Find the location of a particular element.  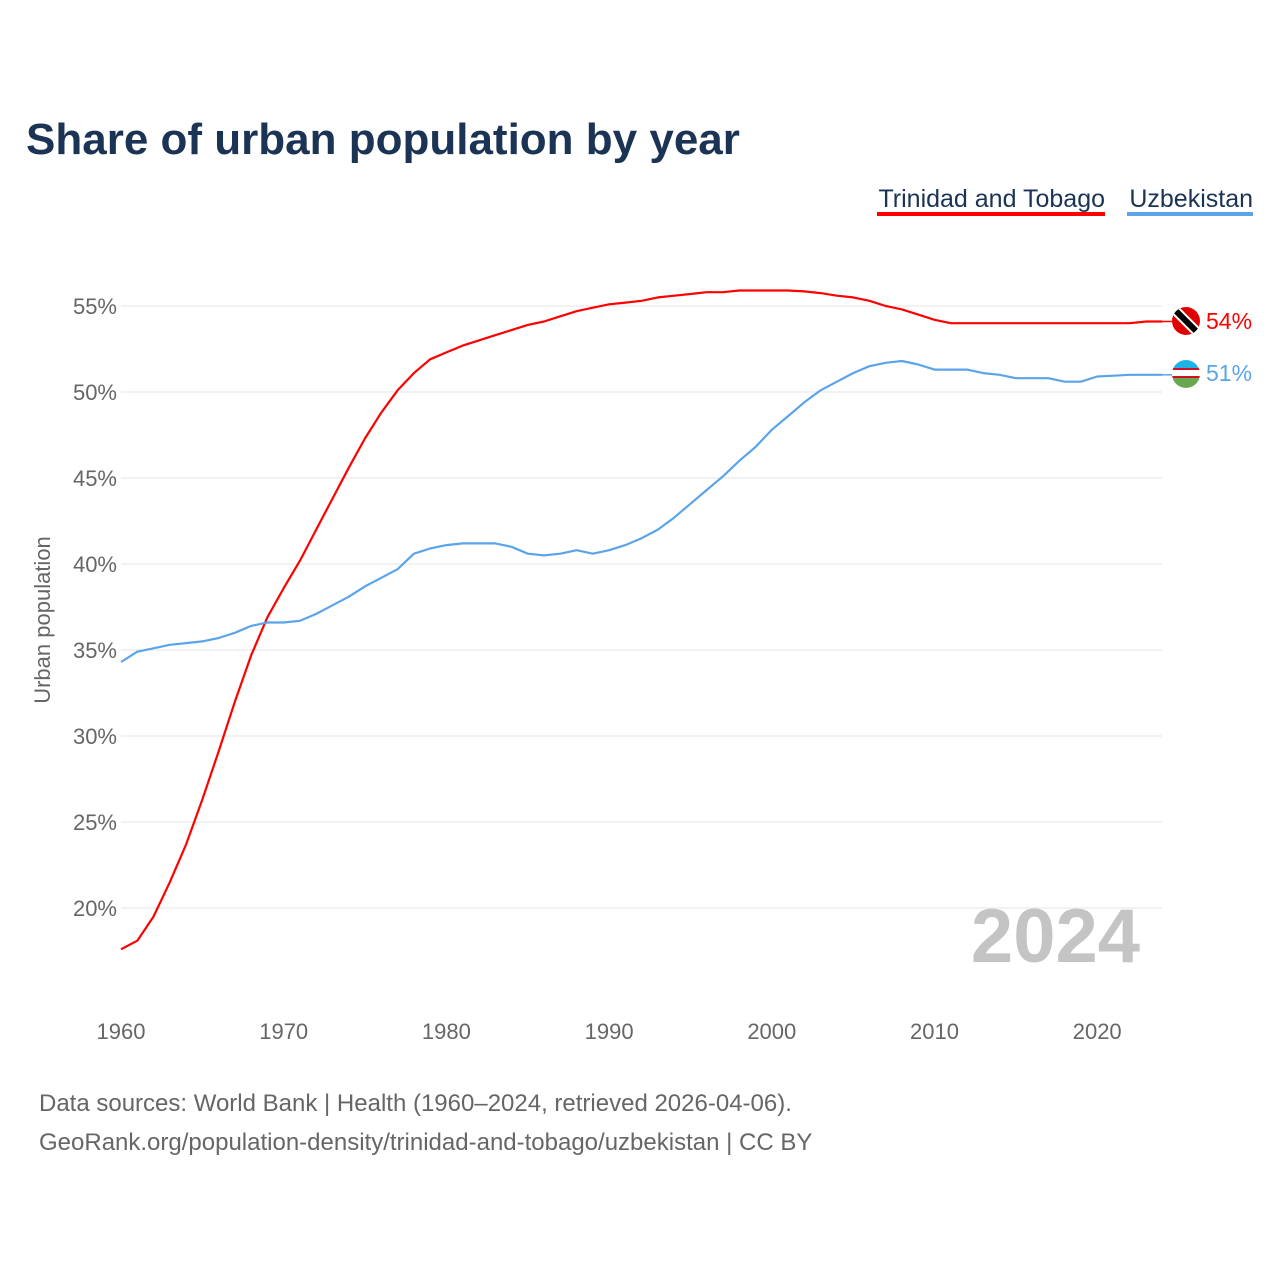

legend-swatch-trinidad is located at coordinates (991, 214).